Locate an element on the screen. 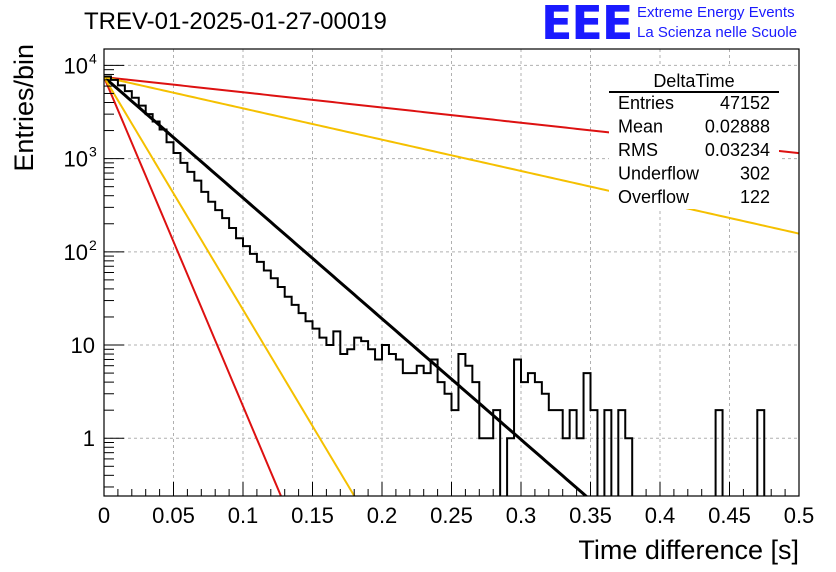 The image size is (836, 572). x-axis-title: Time difference [s] is located at coordinates (688, 550).